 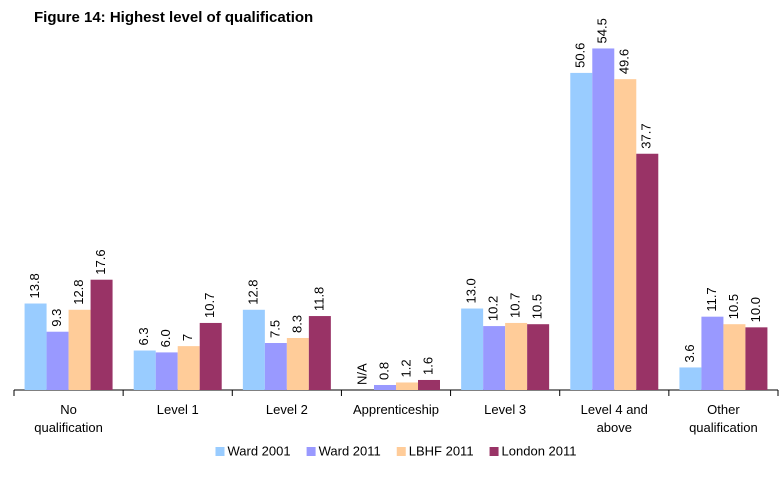 What do you see at coordinates (258, 450) in the screenshot?
I see `legend-label: Ward 2001` at bounding box center [258, 450].